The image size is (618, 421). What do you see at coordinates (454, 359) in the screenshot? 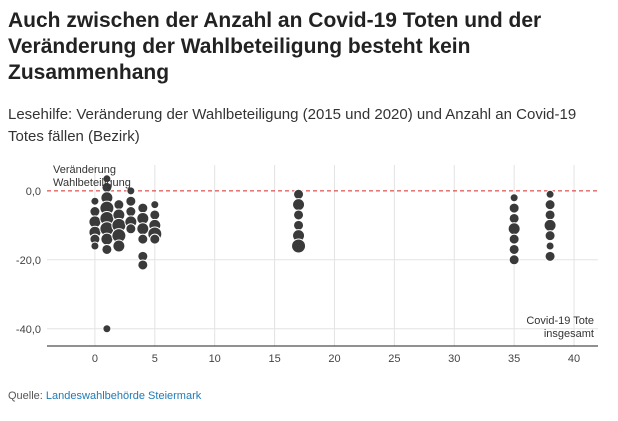
I see `x-tick-label: 30` at bounding box center [454, 359].